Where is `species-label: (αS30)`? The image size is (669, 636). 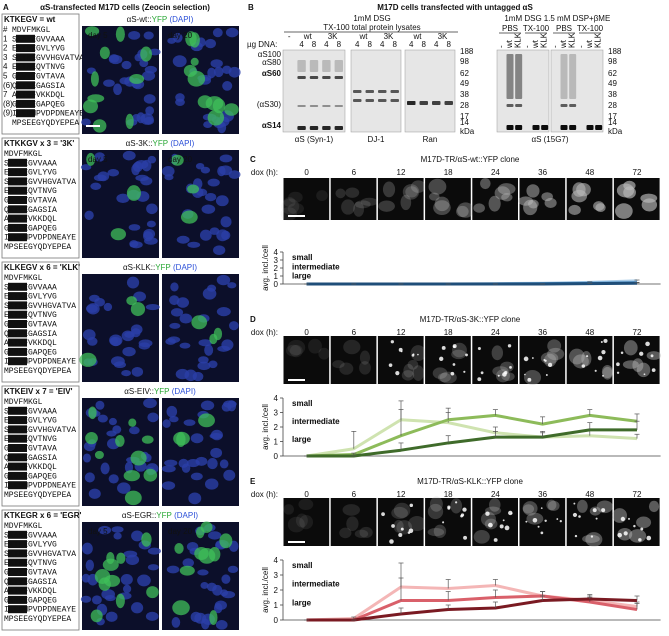
species-label: (αS30) is located at coordinates (269, 104).